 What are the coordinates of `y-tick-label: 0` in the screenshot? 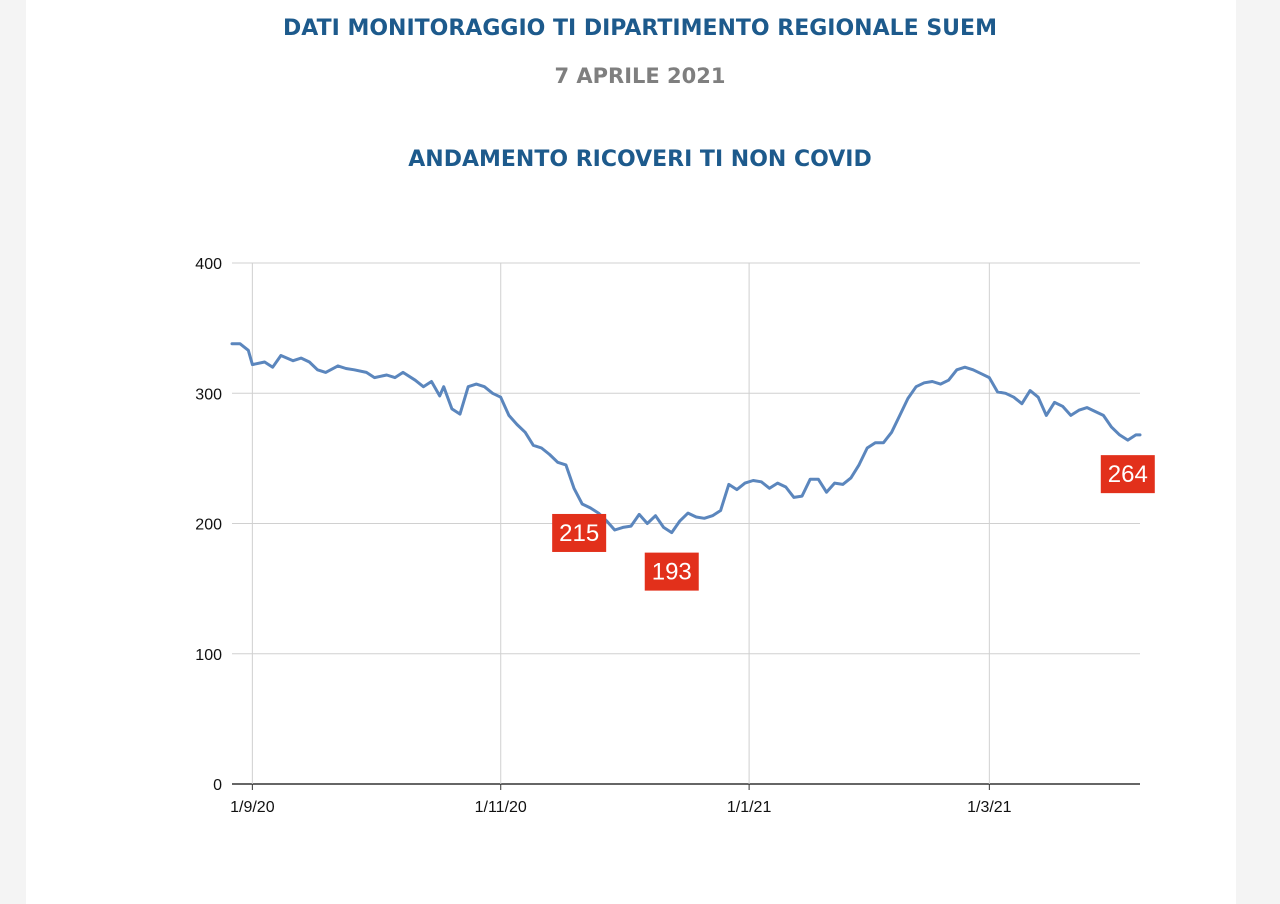 It's located at (217, 785).